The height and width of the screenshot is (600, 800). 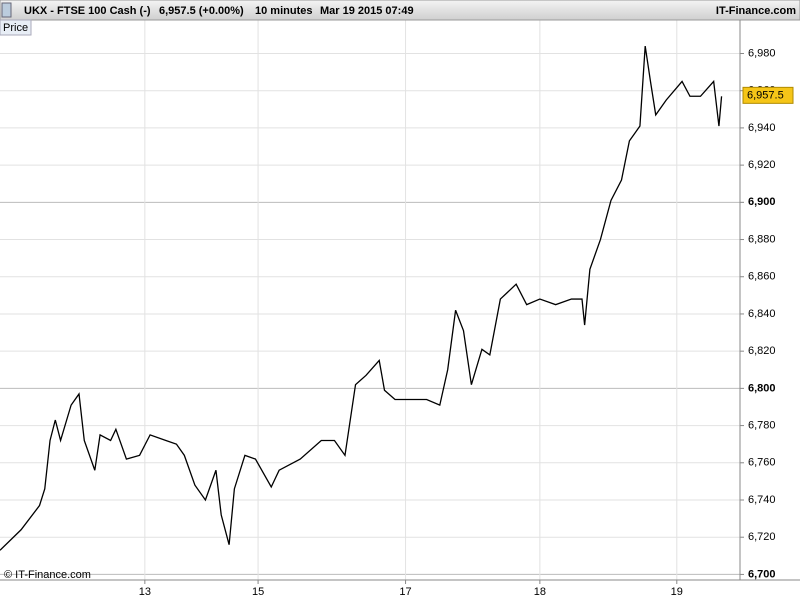 I want to click on y-tick-label: 6,740, so click(x=762, y=500).